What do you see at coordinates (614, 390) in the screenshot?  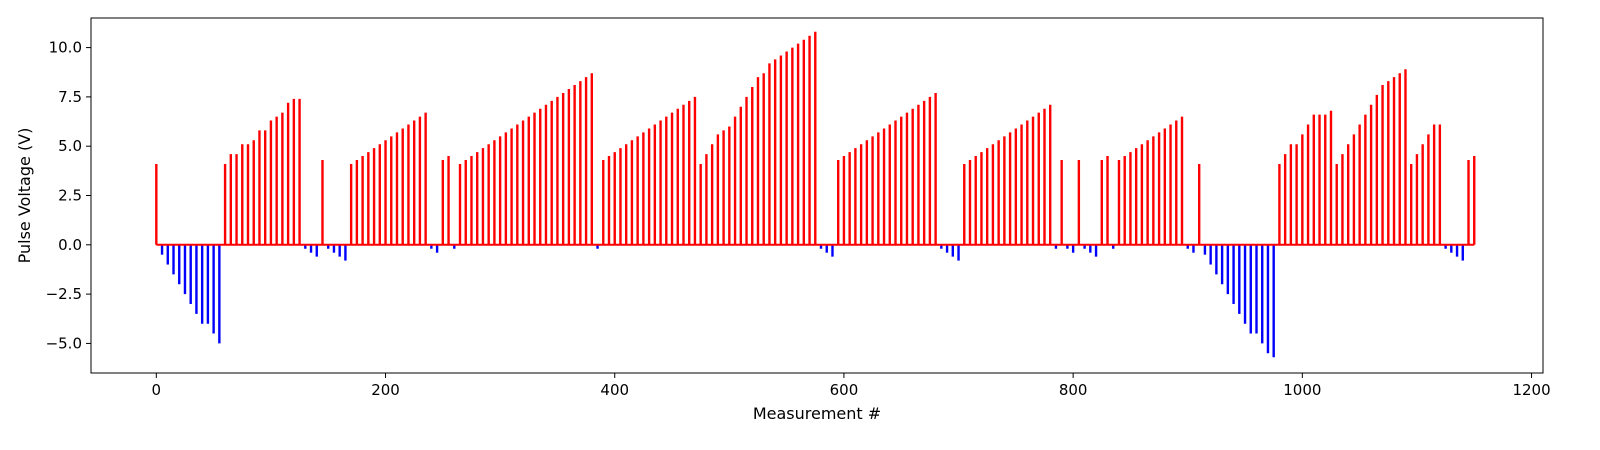 I see `x-tick-label-400: 400` at bounding box center [614, 390].